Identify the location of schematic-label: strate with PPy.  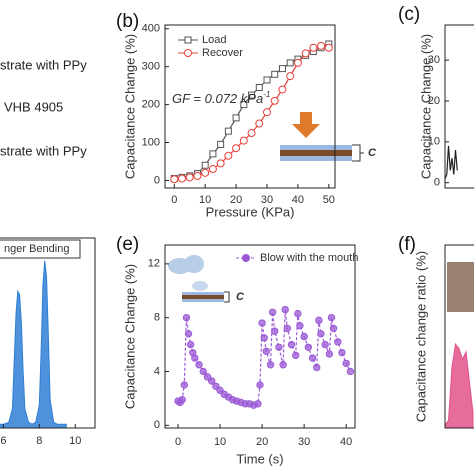
(43, 150).